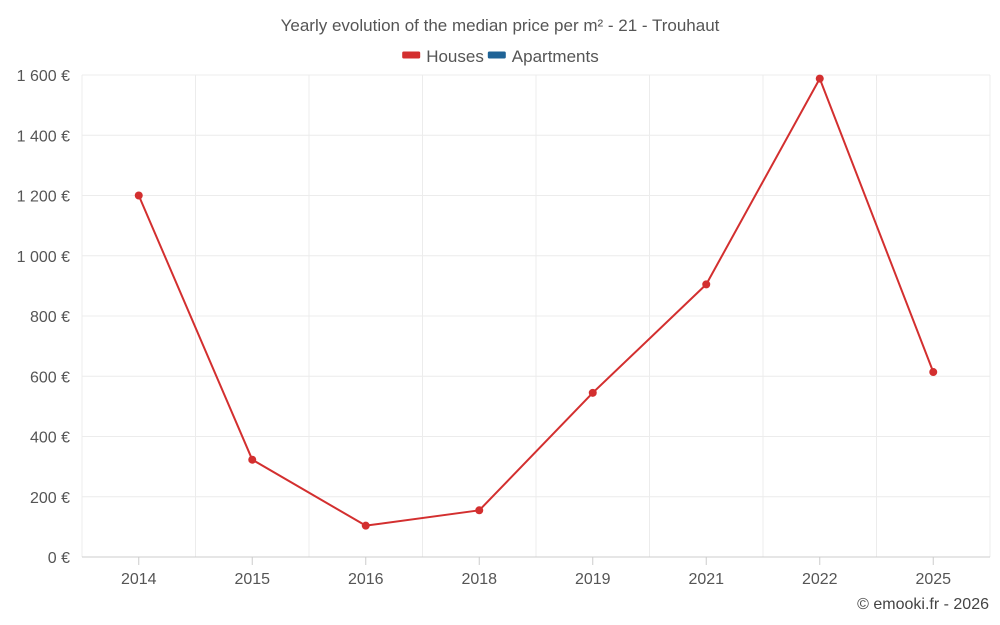 This screenshot has height=625, width=1000. Describe the element at coordinates (933, 579) in the screenshot. I see `x-tick-label: 2025` at that location.